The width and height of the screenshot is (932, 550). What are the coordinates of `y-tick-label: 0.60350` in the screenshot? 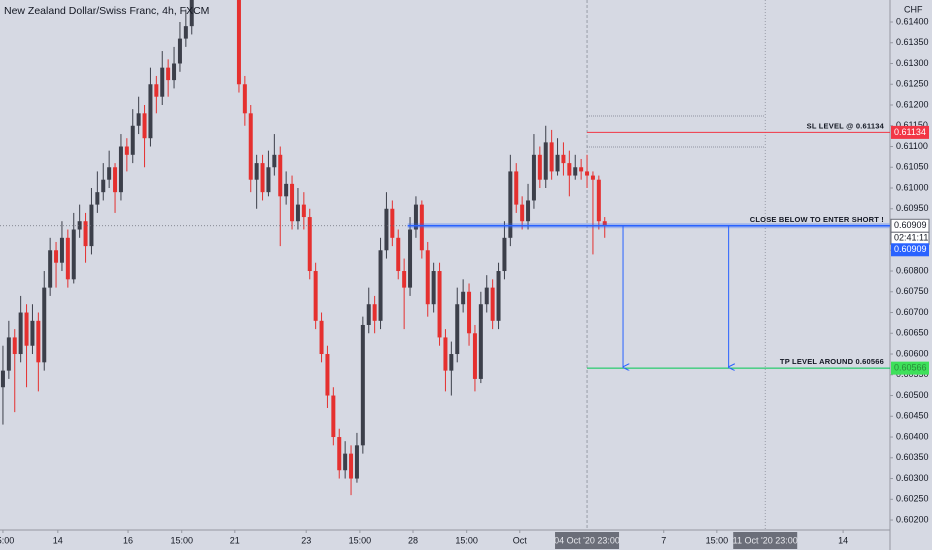 It's located at (912, 457).